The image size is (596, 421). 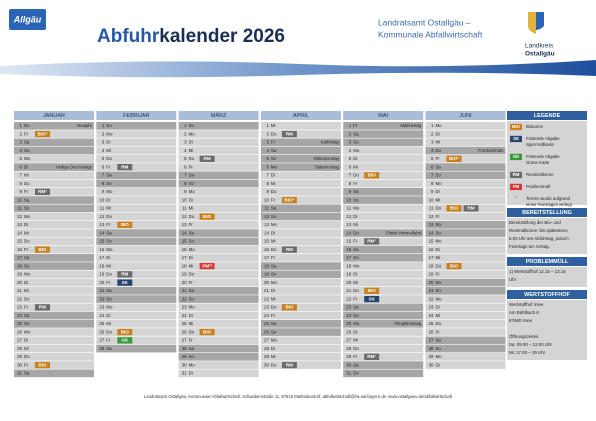 I want to click on month-name: MÄRZ, so click(x=219, y=115).